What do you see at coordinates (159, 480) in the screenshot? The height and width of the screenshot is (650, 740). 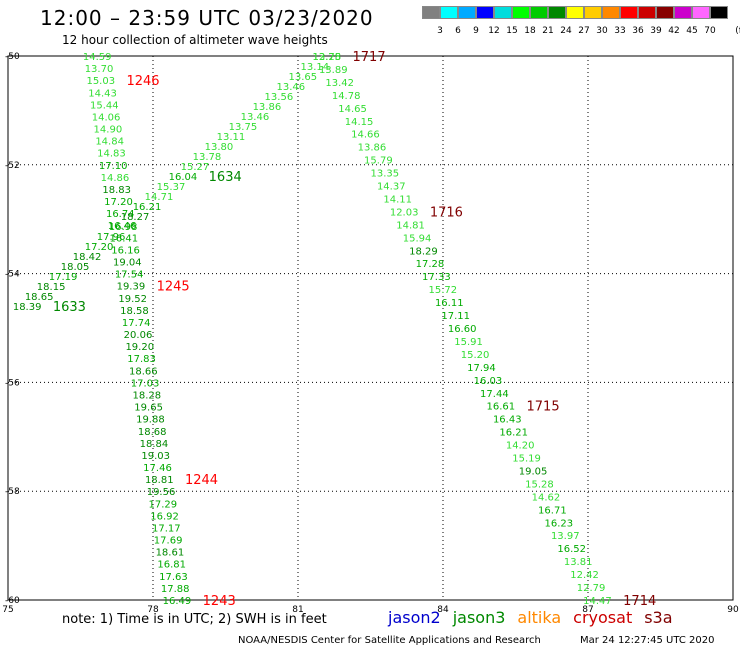 I see `swh-value: 18.81` at bounding box center [159, 480].